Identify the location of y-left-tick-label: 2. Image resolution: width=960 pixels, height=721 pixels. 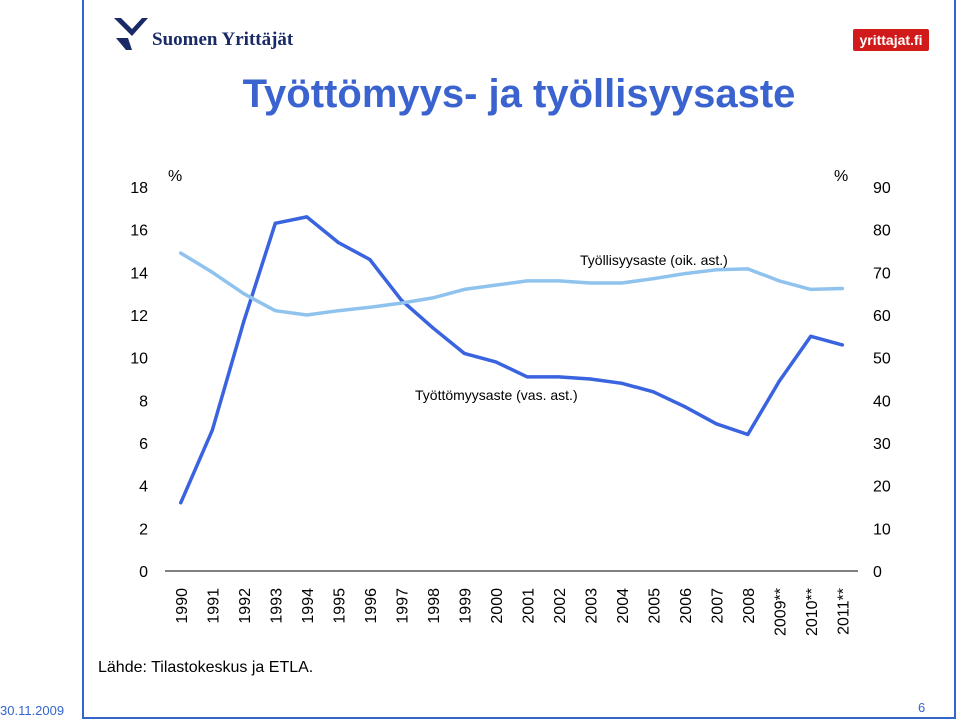
(143, 529).